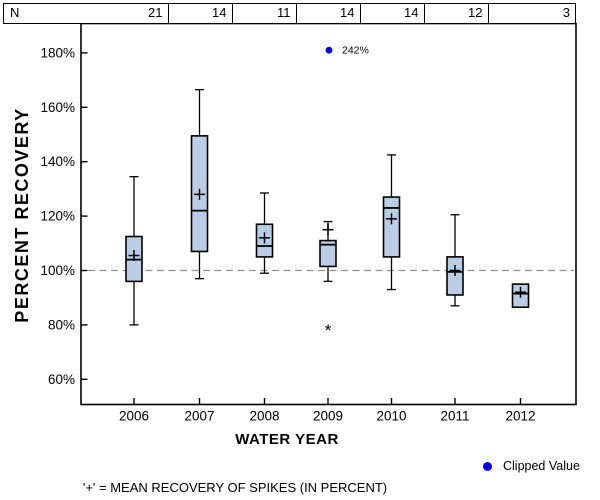 The image size is (600, 500). What do you see at coordinates (411, 12) in the screenshot?
I see `n-value-2010: 14` at bounding box center [411, 12].